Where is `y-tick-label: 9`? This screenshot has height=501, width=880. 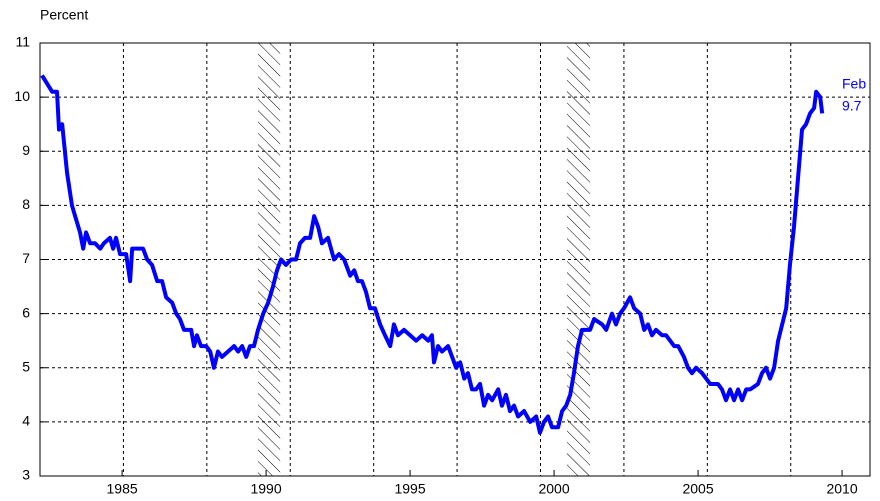
y-tick-label: 9 is located at coordinates (26, 150).